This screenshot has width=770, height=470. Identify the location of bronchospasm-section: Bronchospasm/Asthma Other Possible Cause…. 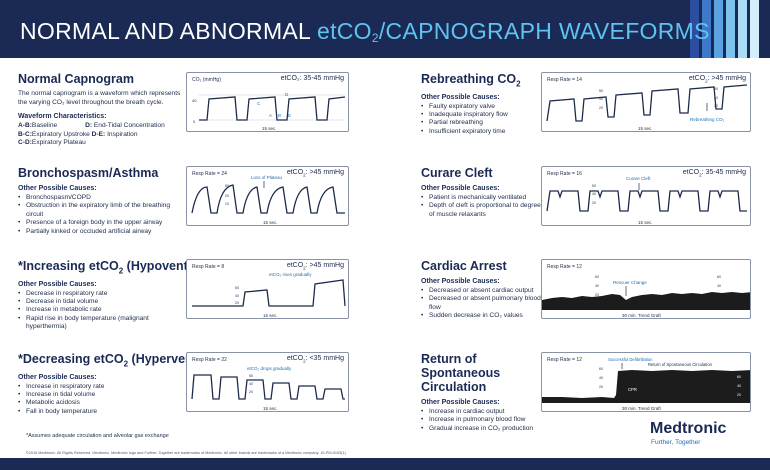
(100, 201).